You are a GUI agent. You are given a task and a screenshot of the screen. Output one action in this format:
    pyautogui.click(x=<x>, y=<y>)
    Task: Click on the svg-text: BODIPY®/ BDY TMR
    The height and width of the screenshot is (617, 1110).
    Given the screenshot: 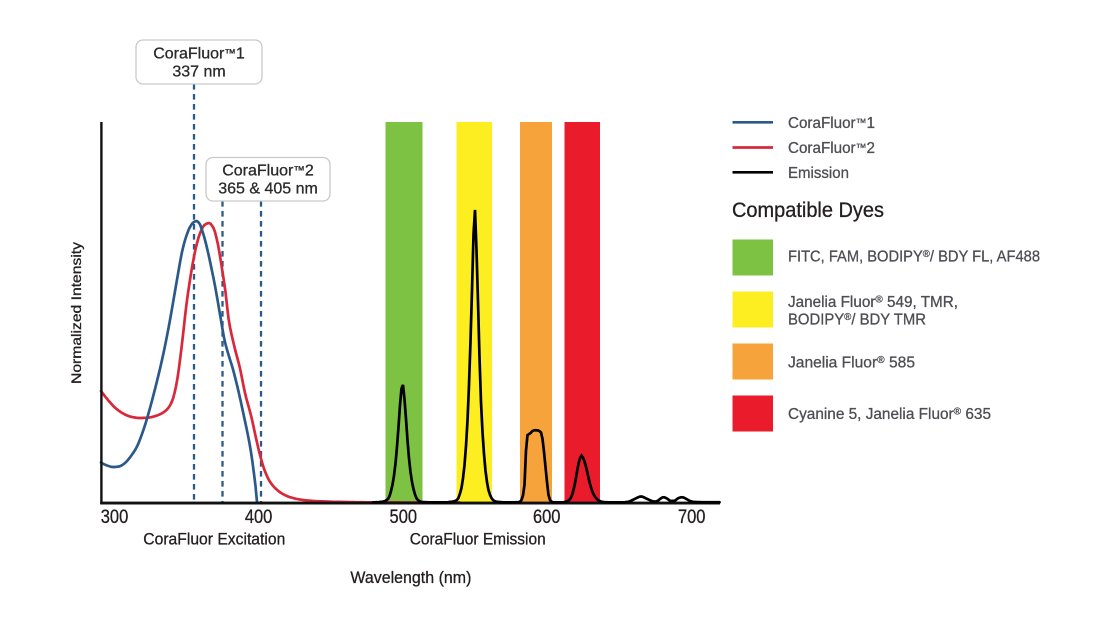 What is the action you would take?
    pyautogui.click(x=857, y=320)
    